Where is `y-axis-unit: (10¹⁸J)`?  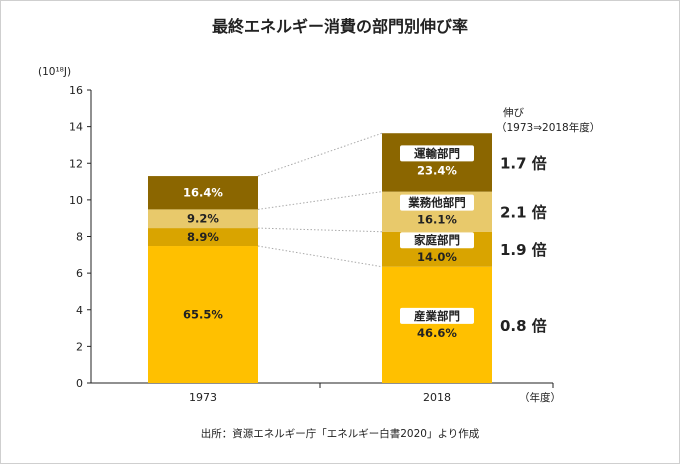 y-axis-unit: (10¹⁸J) is located at coordinates (54, 72).